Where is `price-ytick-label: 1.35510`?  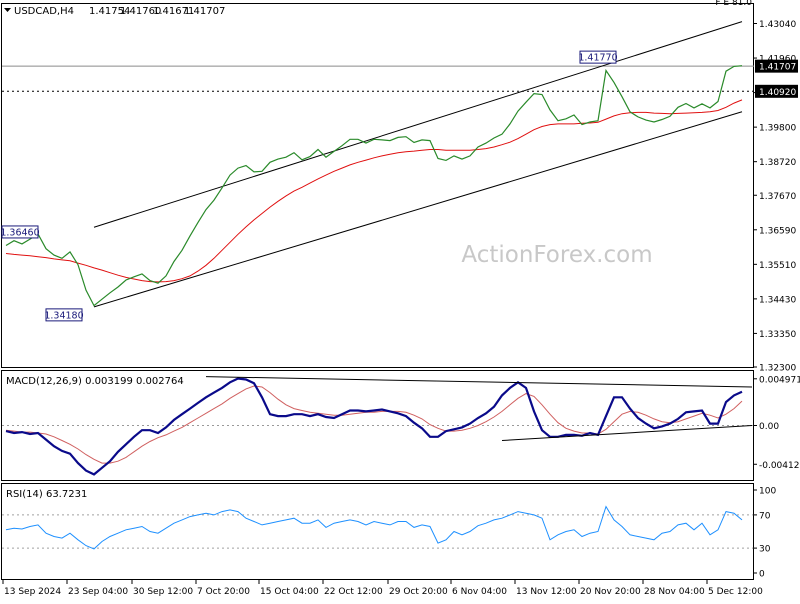 price-ytick-label: 1.35510 is located at coordinates (777, 266).